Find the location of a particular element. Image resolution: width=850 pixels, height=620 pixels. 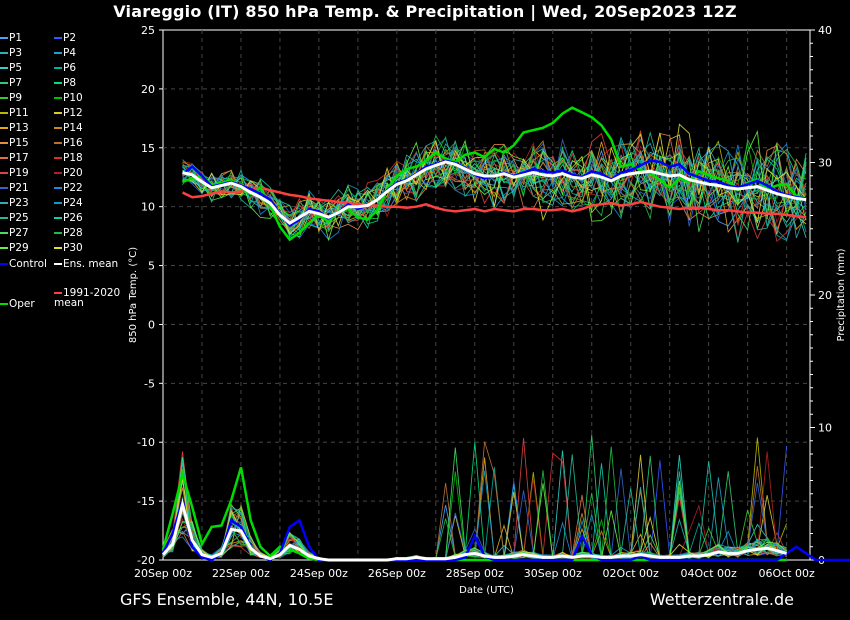

y2-tick-label: 40 is located at coordinates (825, 30).